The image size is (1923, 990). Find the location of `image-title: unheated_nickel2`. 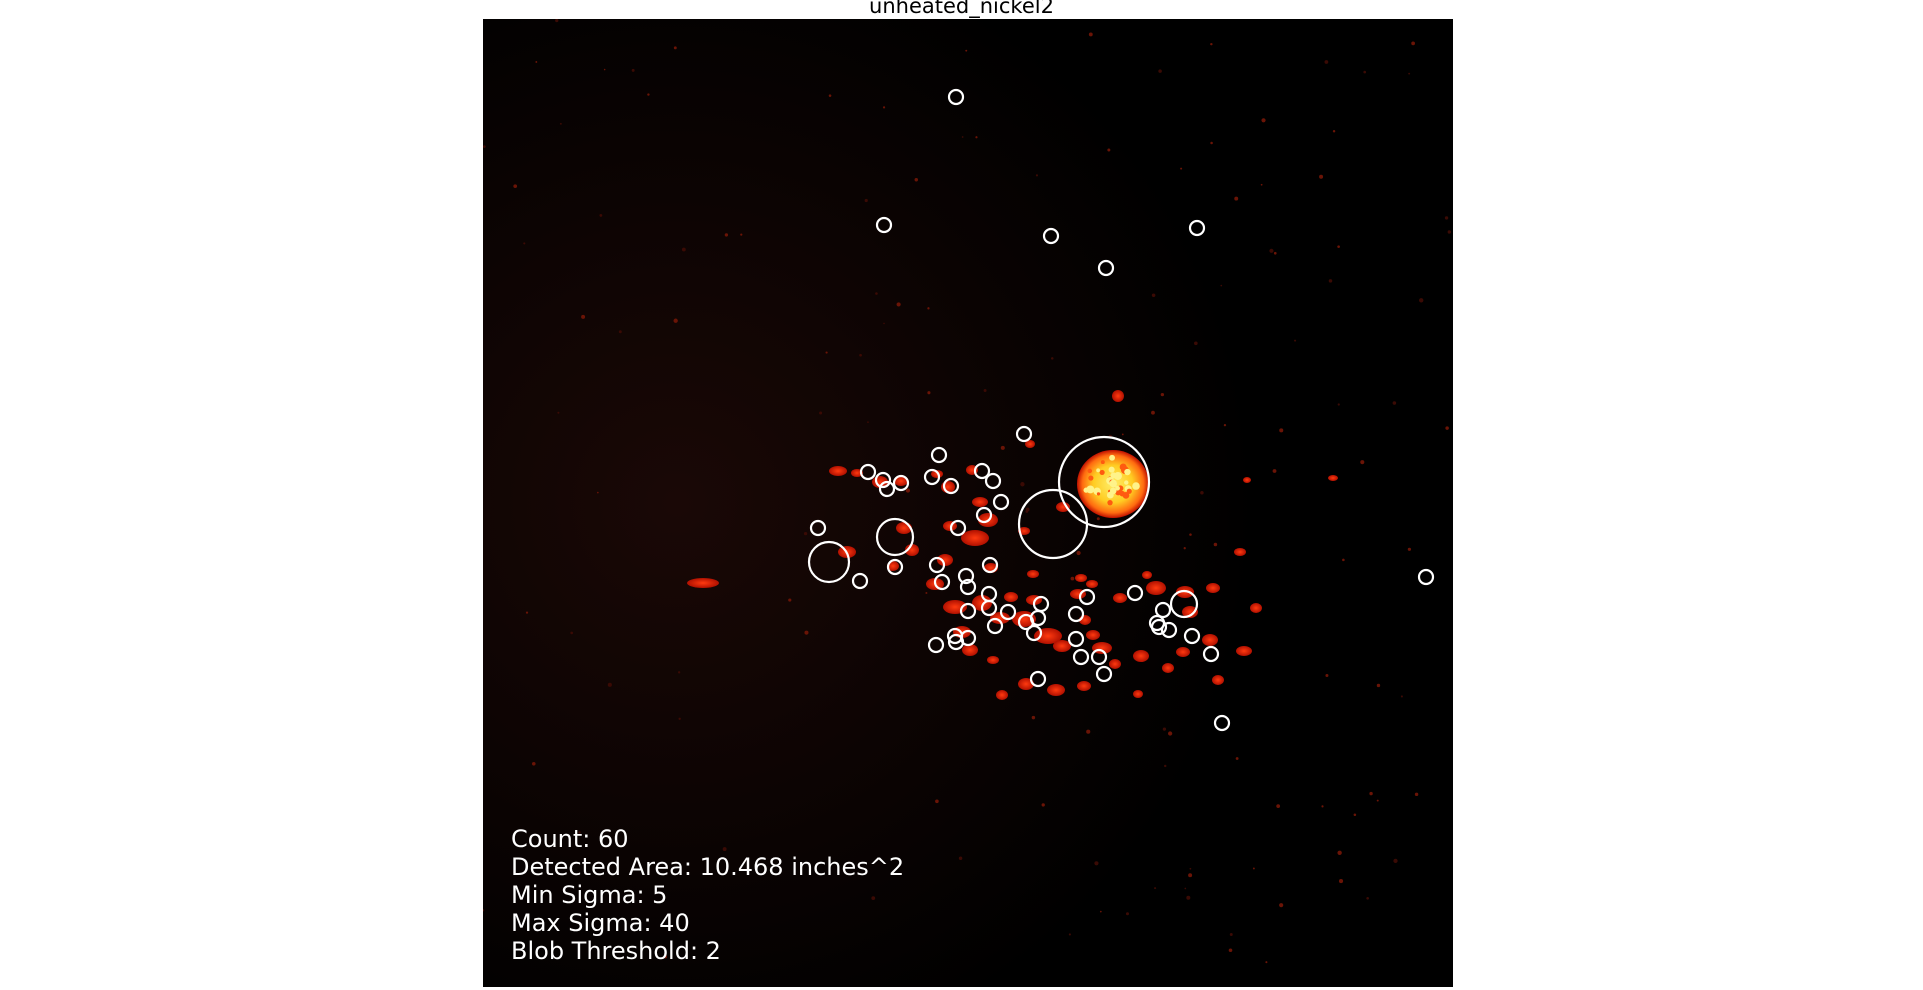

image-title: unheated_nickel2 is located at coordinates (961, 9).